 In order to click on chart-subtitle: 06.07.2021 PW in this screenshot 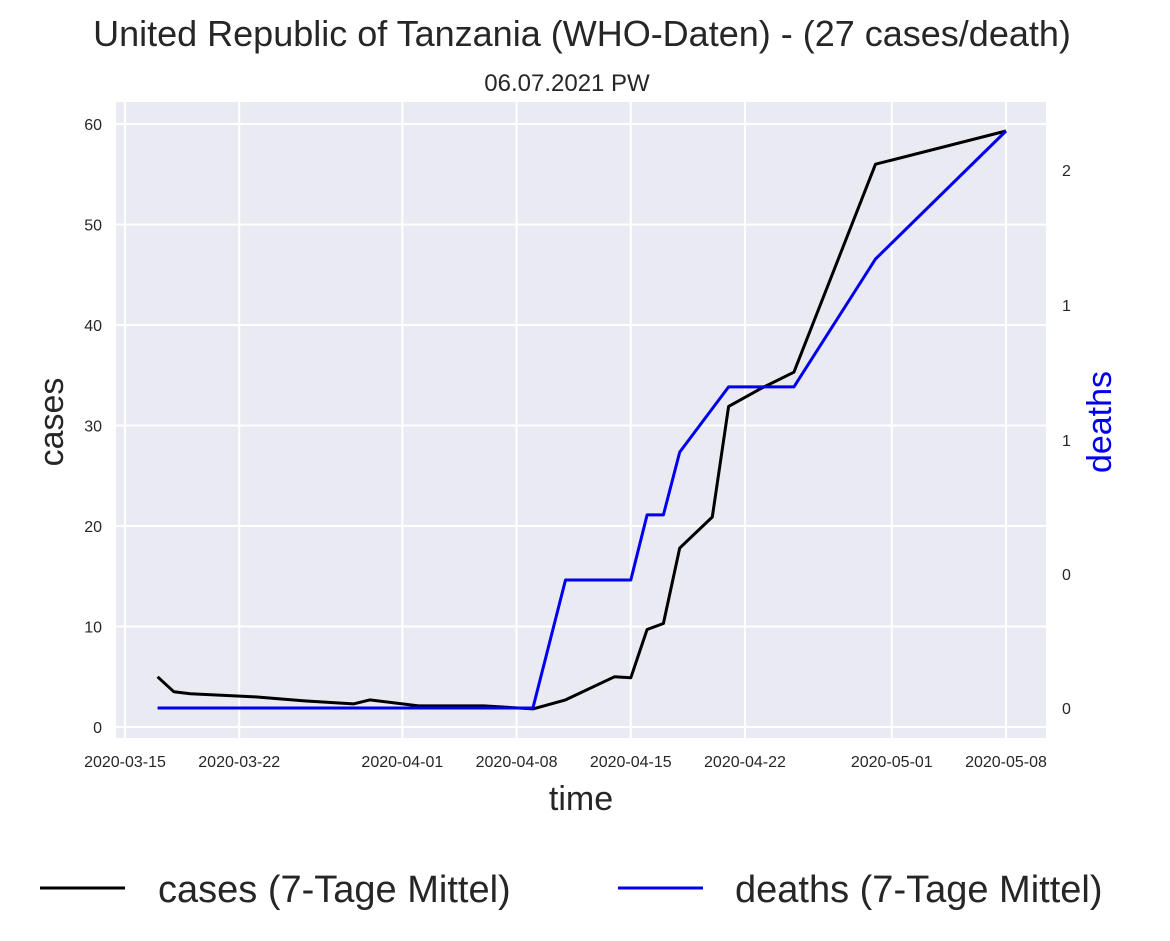, I will do `click(567, 83)`.